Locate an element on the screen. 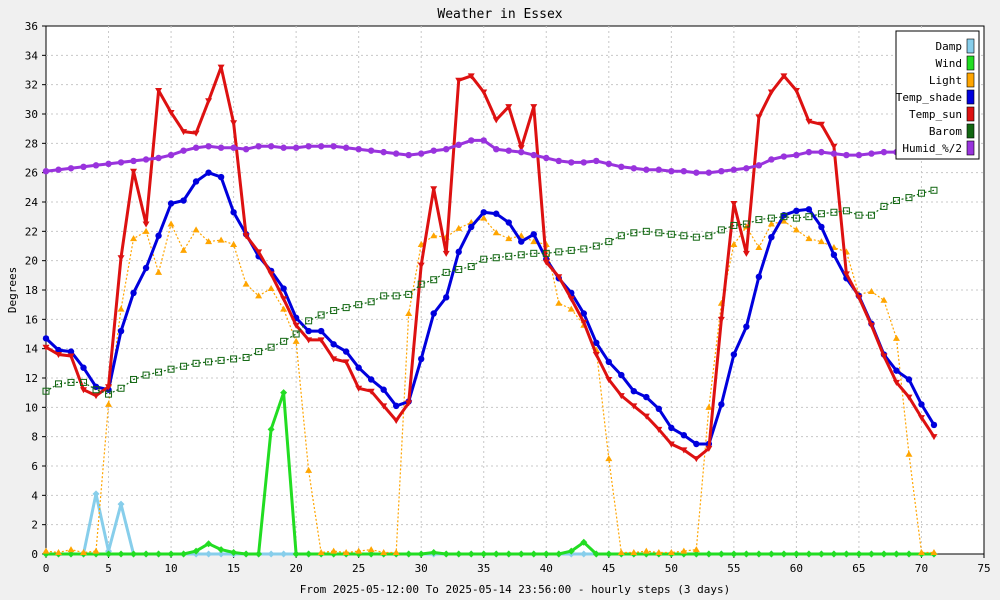 This screenshot has height=600, width=1000. y-tick-label: 30 is located at coordinates (31, 114).